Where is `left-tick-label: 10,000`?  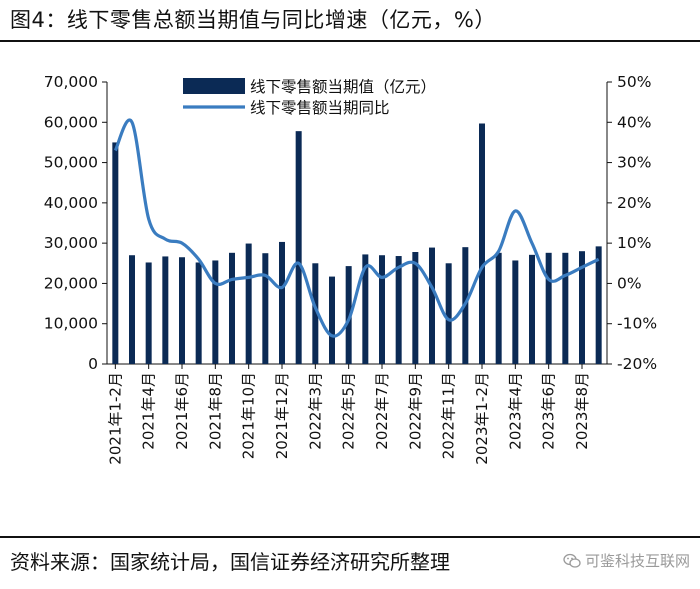
left-tick-label: 10,000 is located at coordinates (71, 324).